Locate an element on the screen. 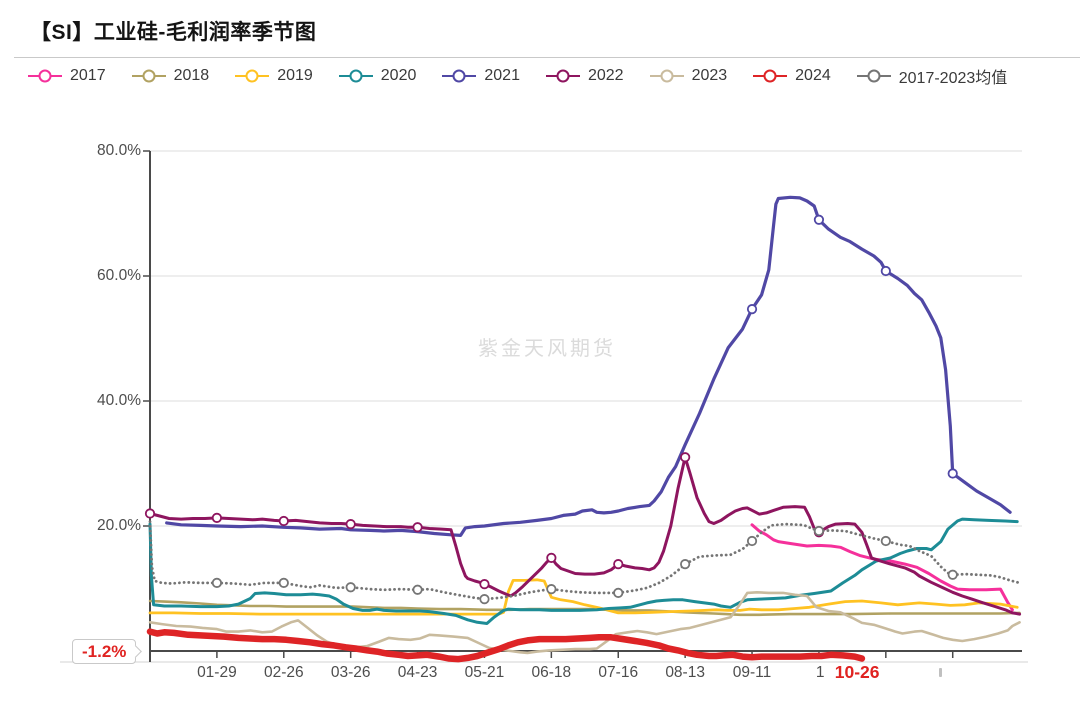 The width and height of the screenshot is (1080, 701). series-marker-2017-2023均值-168 is located at coordinates (551, 589).